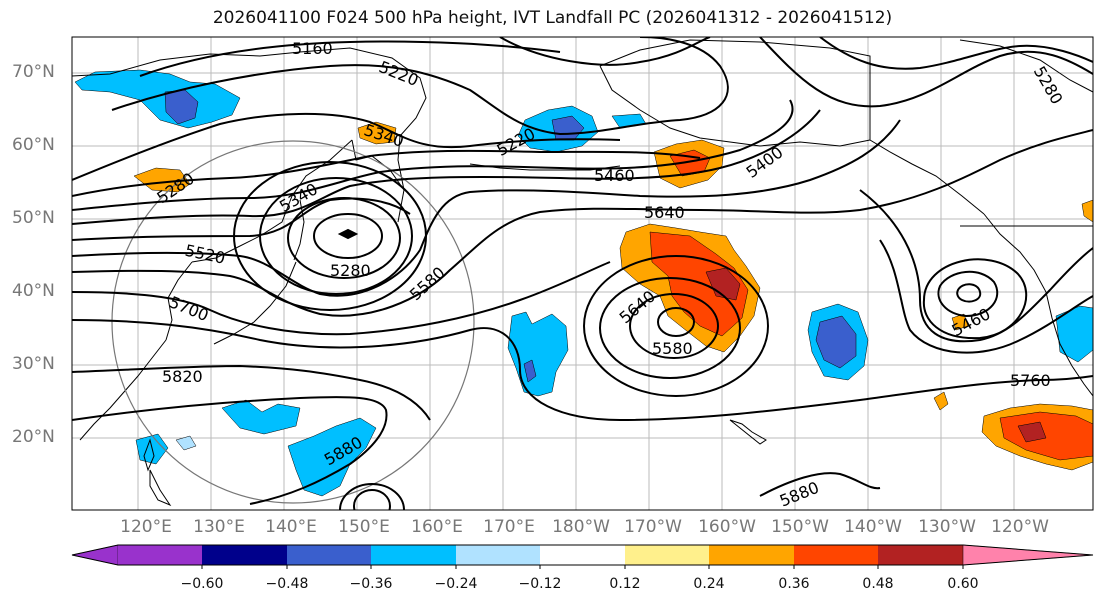 The width and height of the screenshot is (1105, 604). What do you see at coordinates (33, 145) in the screenshot?
I see `lat-label: 60°N` at bounding box center [33, 145].